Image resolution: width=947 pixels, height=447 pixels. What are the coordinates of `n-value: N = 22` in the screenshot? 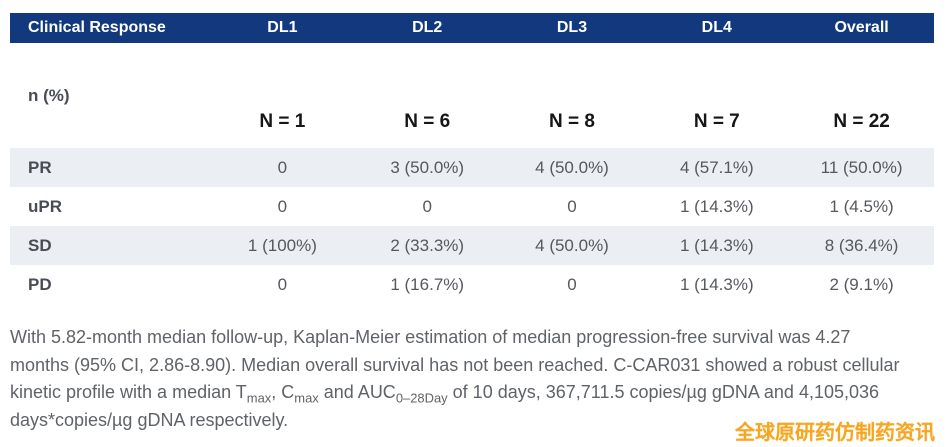 It's located at (861, 121).